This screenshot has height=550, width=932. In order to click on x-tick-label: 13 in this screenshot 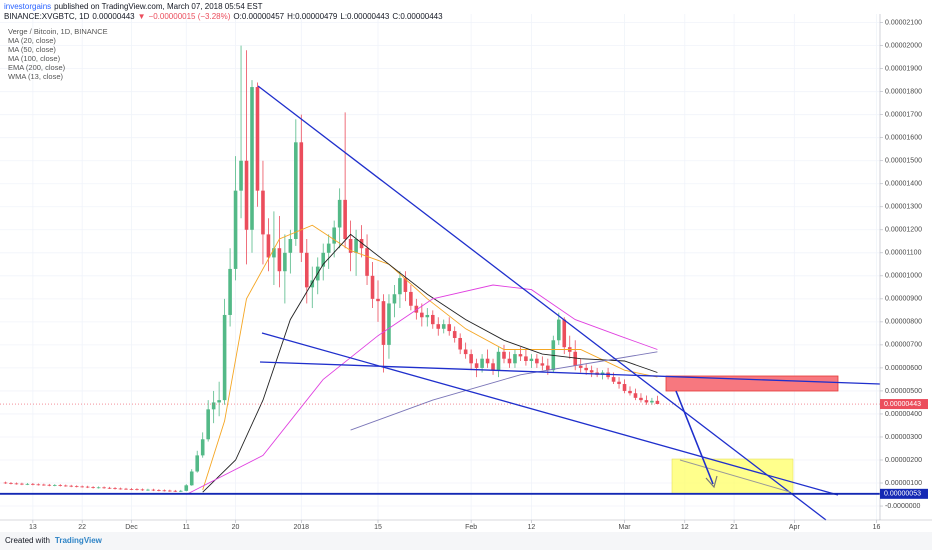, I will do `click(33, 527)`.